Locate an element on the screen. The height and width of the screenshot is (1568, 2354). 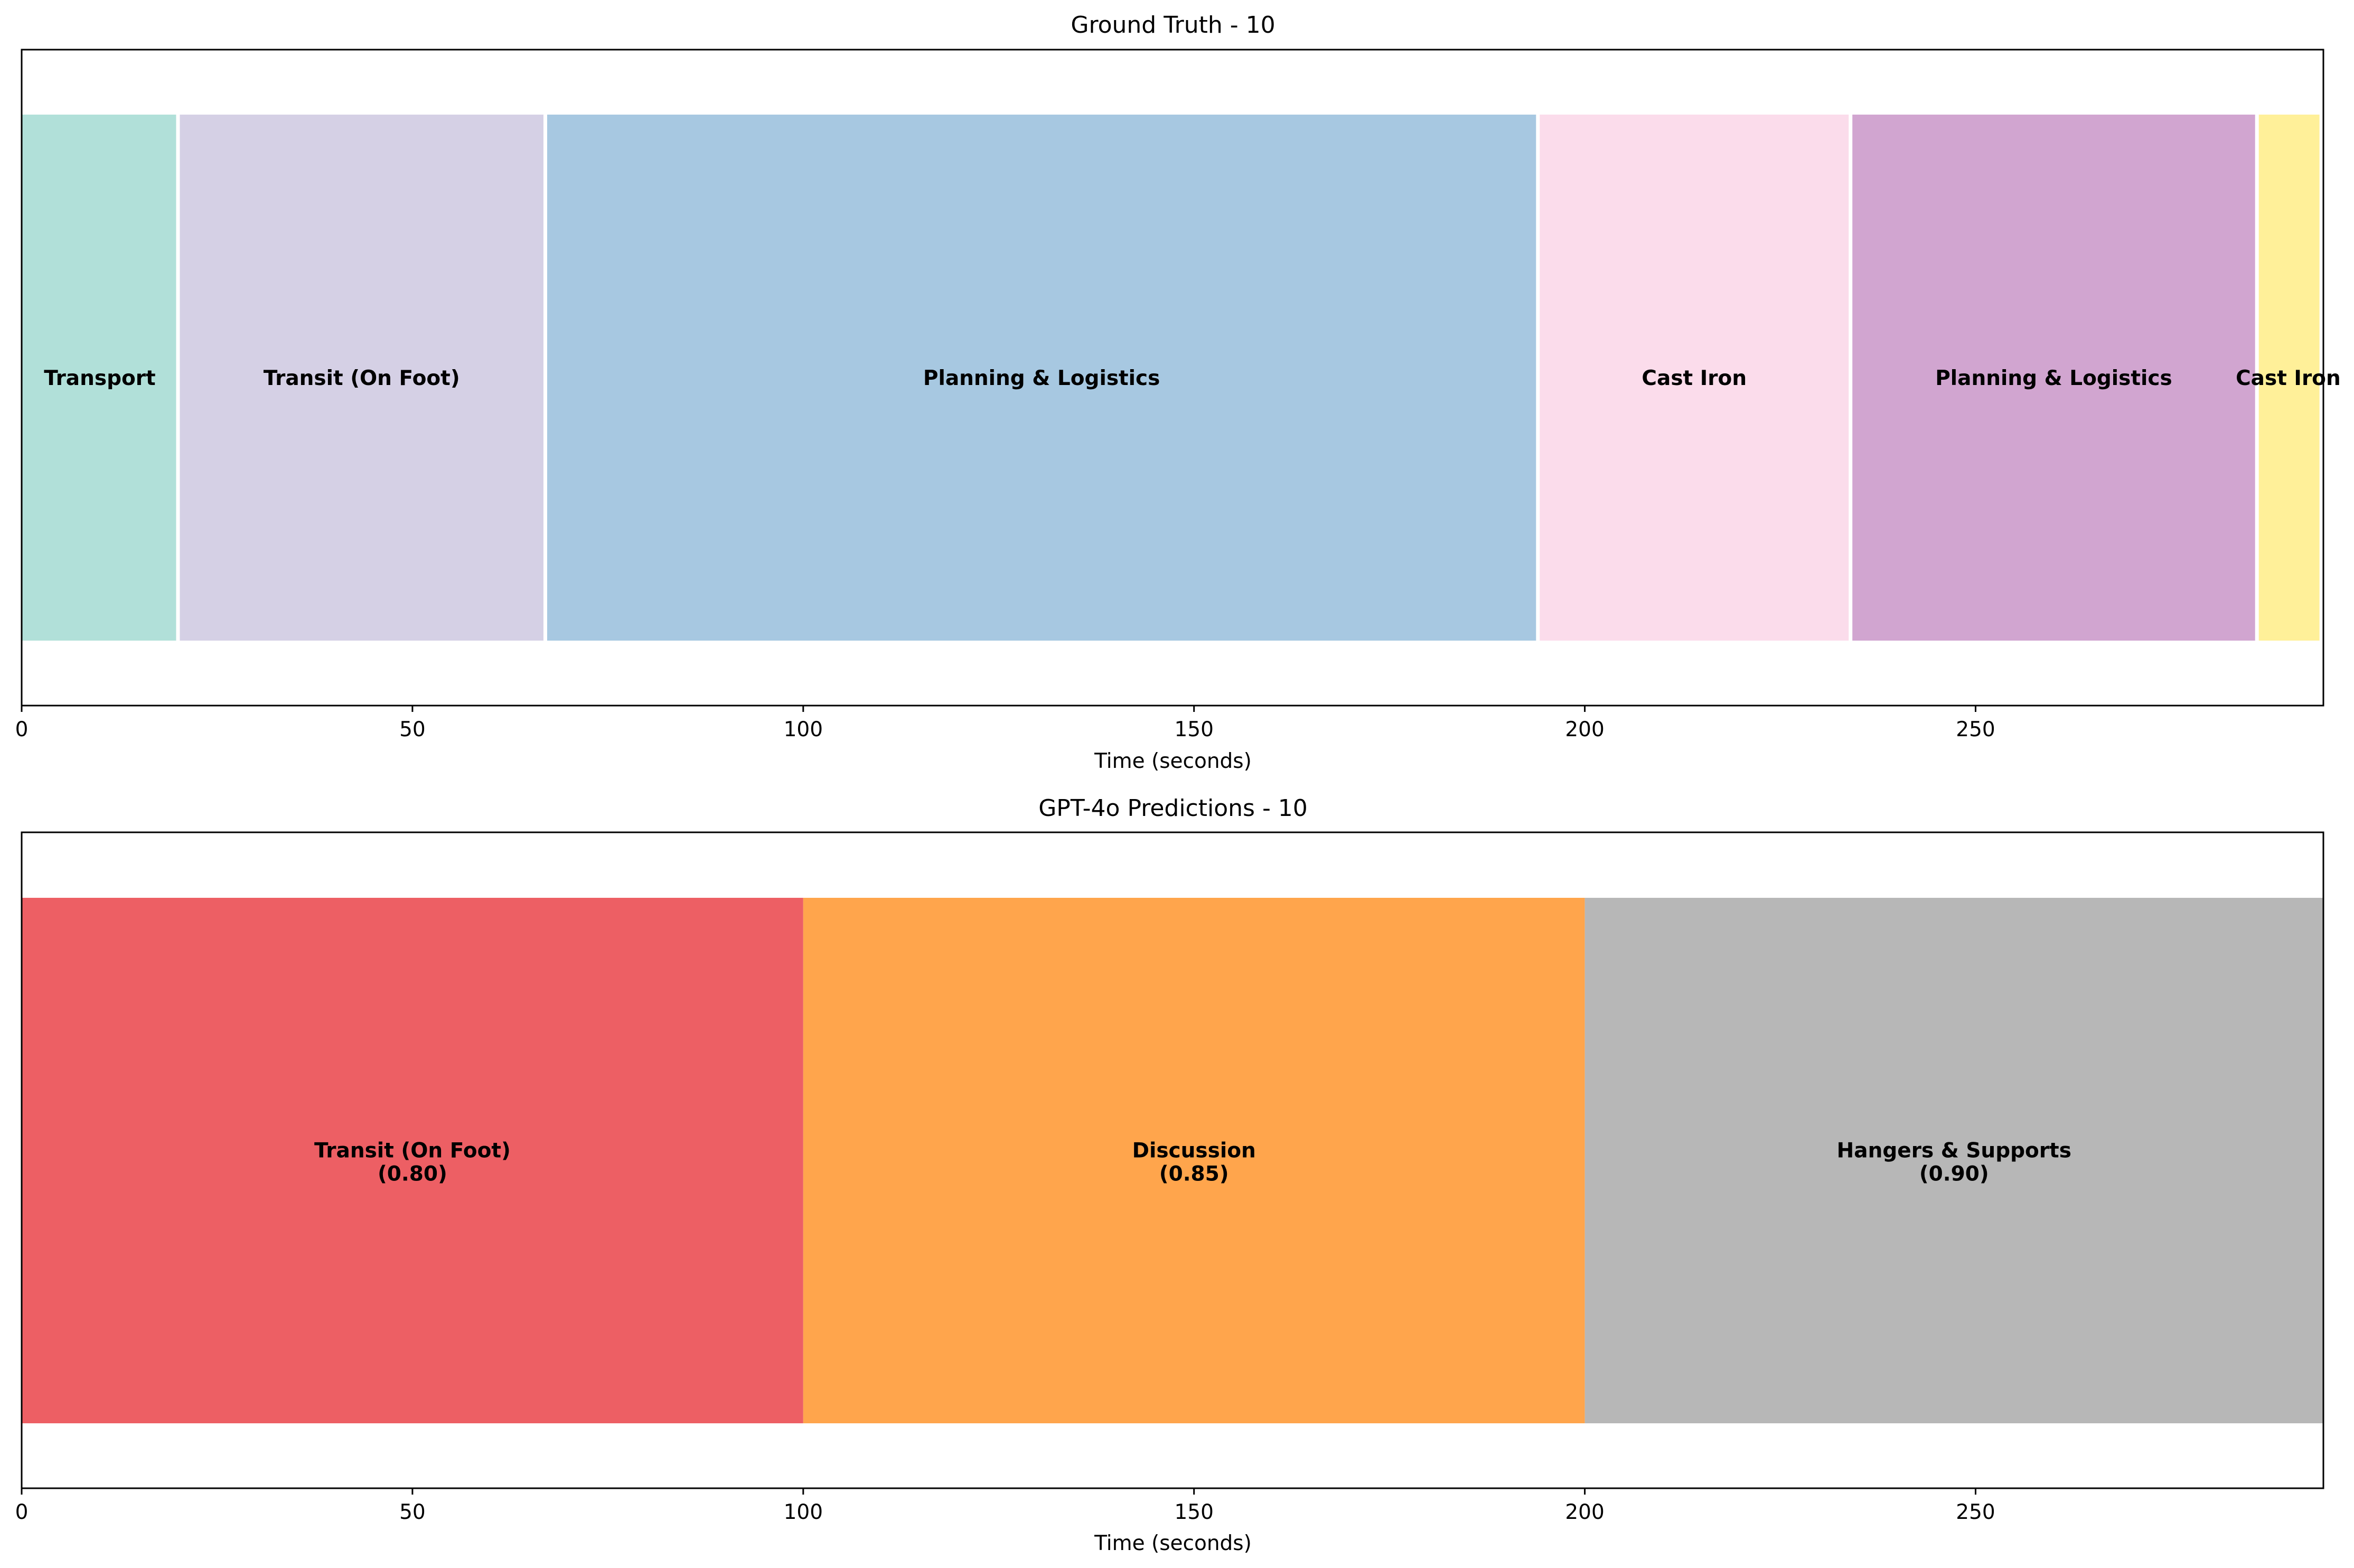
ground-truth-segment-label: Transport is located at coordinates (99, 379).